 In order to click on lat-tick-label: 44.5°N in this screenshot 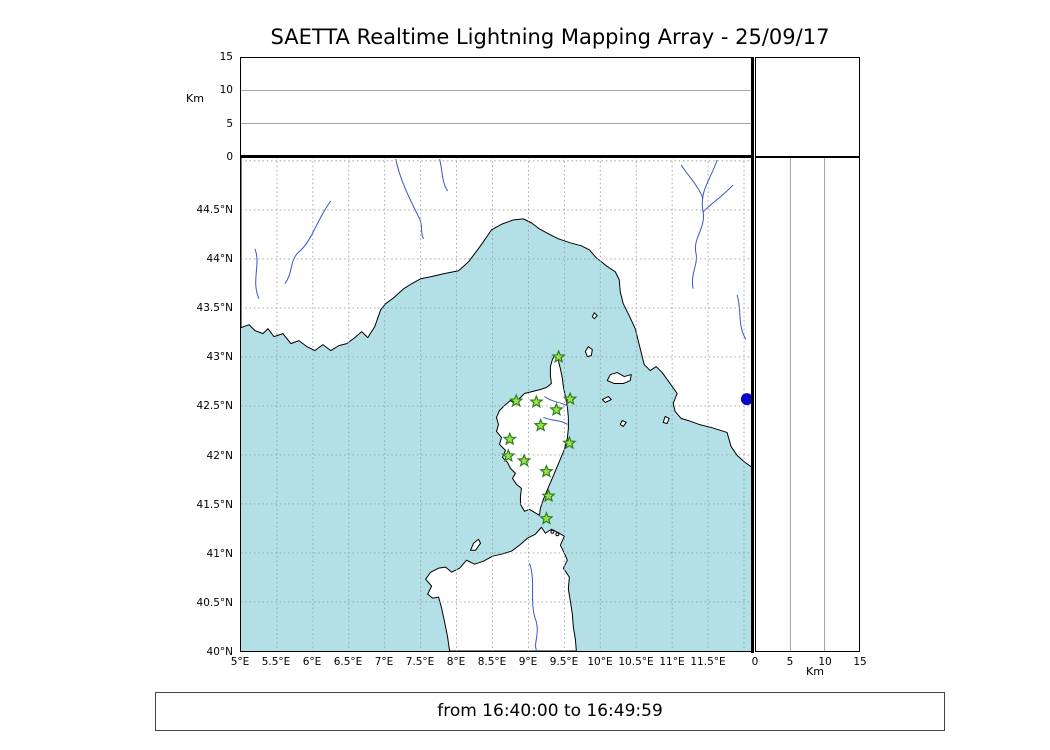, I will do `click(214, 210)`.